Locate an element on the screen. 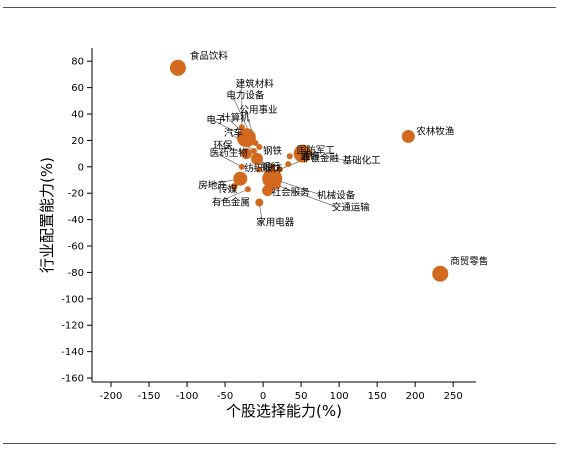 Image resolution: width=561 pixels, height=451 pixels. y-axis-title: 行业配置能力(%) is located at coordinates (47, 215).